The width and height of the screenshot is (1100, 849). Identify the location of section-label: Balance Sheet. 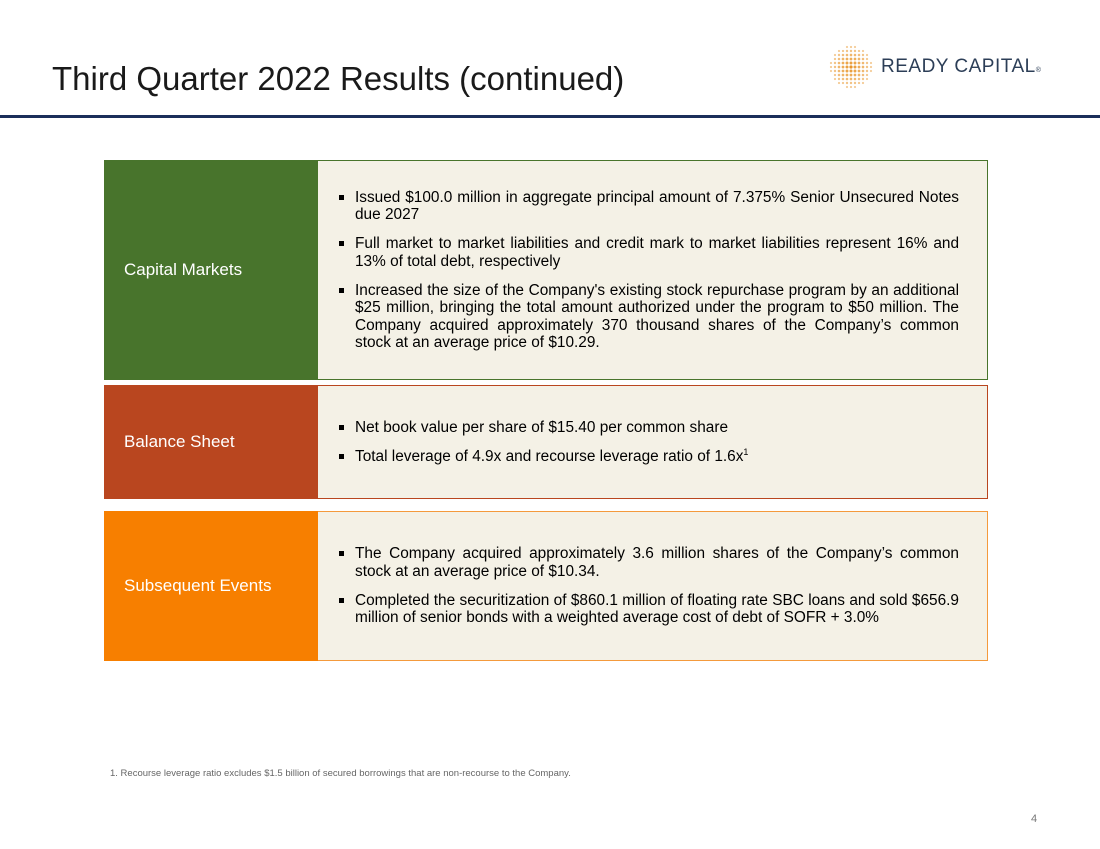
(211, 442).